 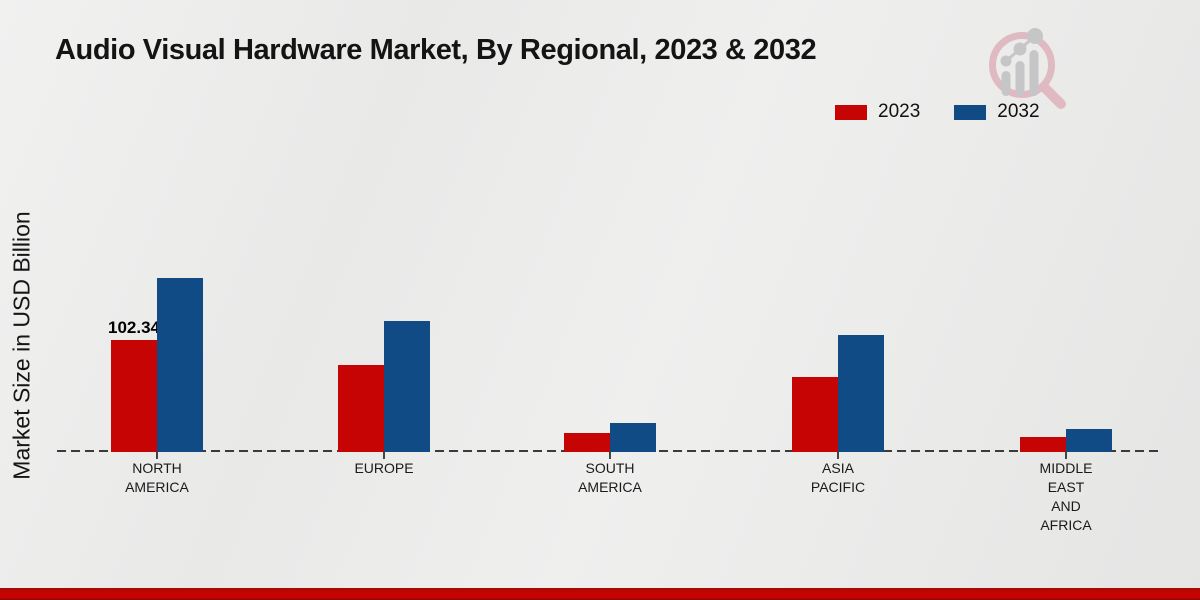 What do you see at coordinates (1018, 111) in the screenshot?
I see `legend-label: 2032` at bounding box center [1018, 111].